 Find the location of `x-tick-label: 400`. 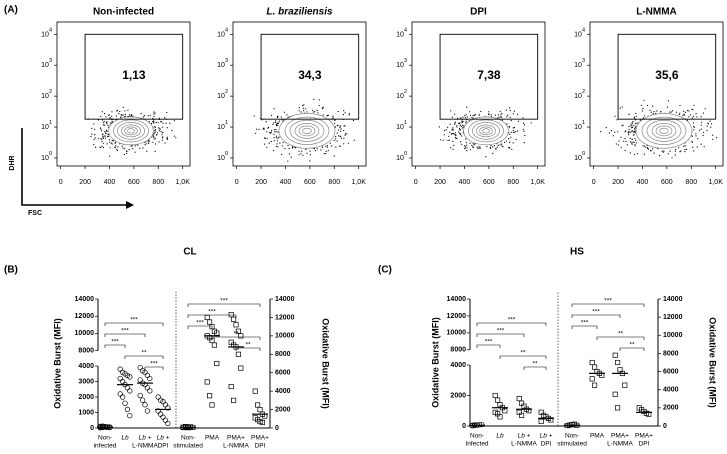

x-tick-label: 400 is located at coordinates (286, 182).